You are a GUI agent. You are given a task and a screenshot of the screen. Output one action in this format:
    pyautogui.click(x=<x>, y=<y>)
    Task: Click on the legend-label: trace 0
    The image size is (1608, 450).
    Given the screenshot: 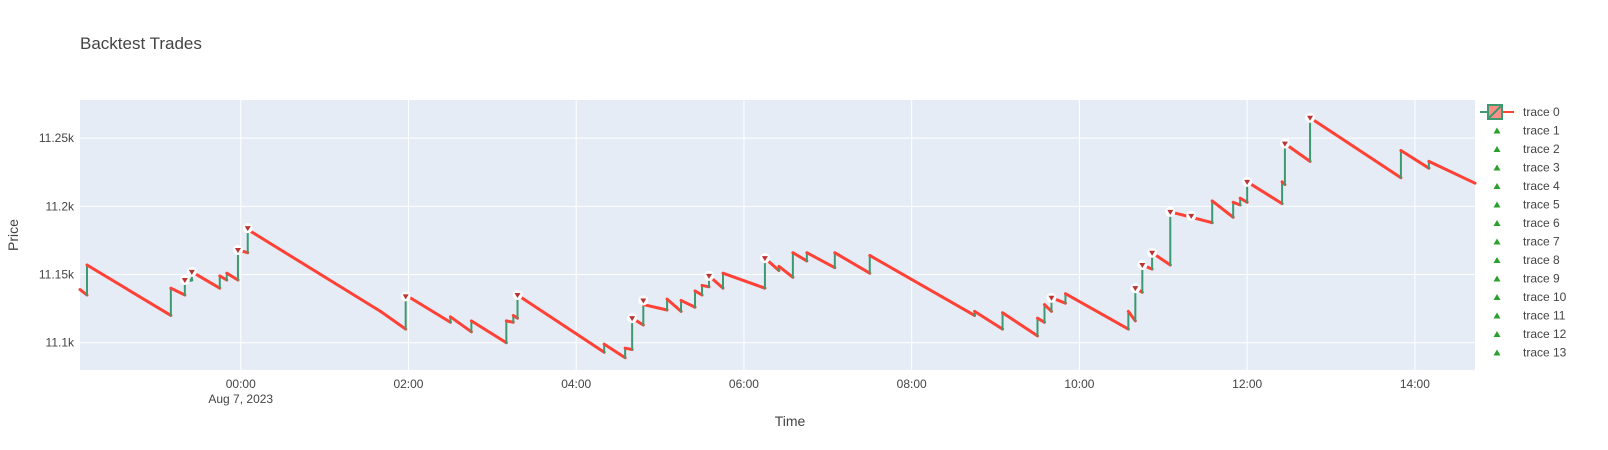 What is the action you would take?
    pyautogui.click(x=1541, y=112)
    